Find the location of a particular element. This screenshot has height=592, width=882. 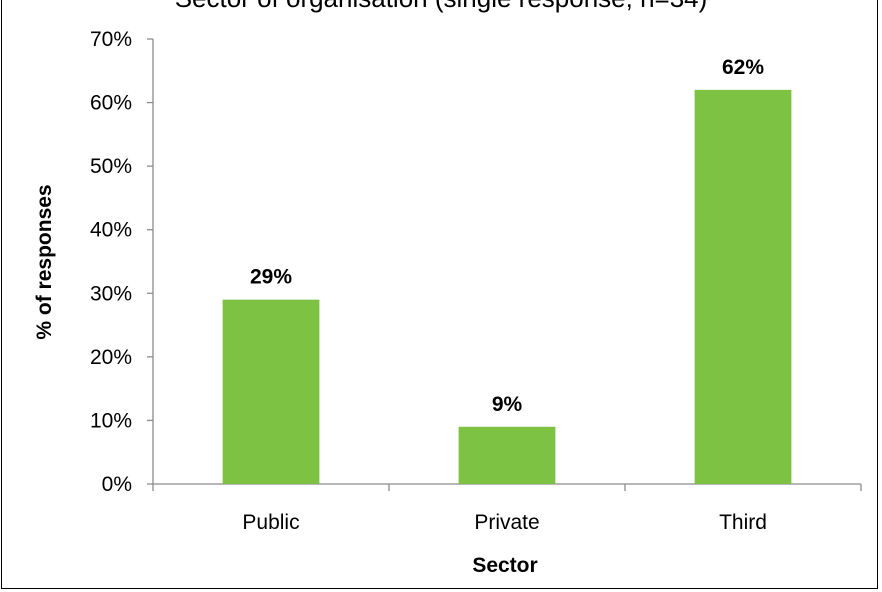

y-tick-label: 10% is located at coordinates (111, 420).